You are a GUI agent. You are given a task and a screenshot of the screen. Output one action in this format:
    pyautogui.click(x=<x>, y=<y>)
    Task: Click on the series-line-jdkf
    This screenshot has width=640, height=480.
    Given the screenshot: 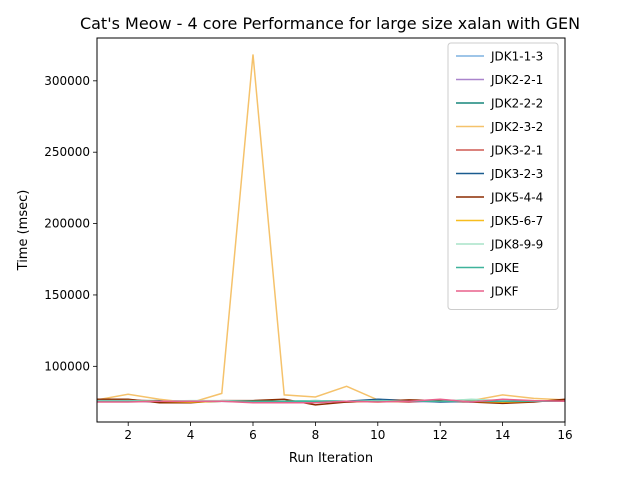 What is the action you would take?
    pyautogui.click(x=331, y=401)
    